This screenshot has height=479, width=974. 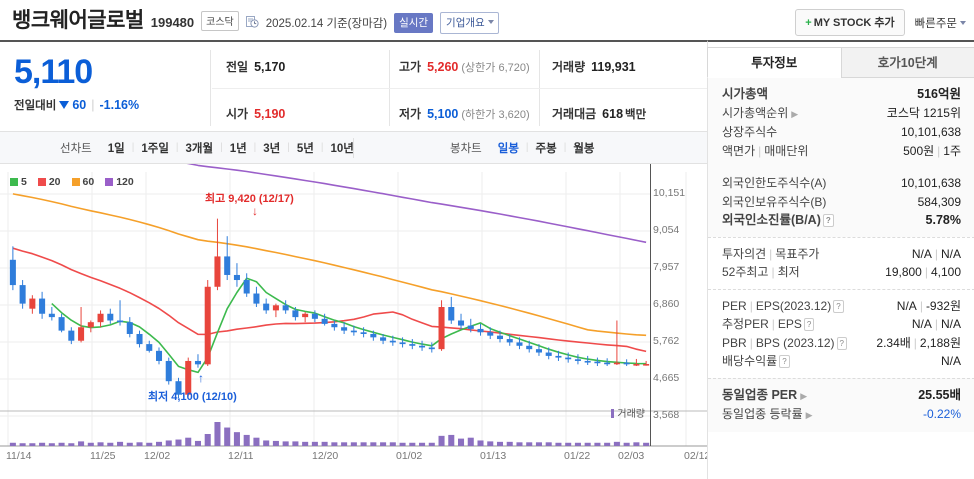 I want to click on tab-label: 투자정보, so click(x=774, y=63).